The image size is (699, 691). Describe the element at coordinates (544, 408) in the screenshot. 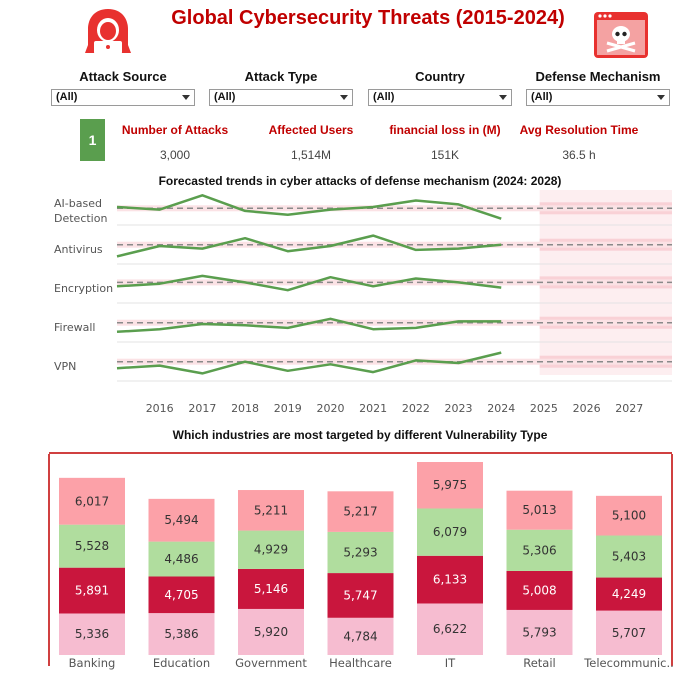

I see `x-tick-label: 2025` at that location.